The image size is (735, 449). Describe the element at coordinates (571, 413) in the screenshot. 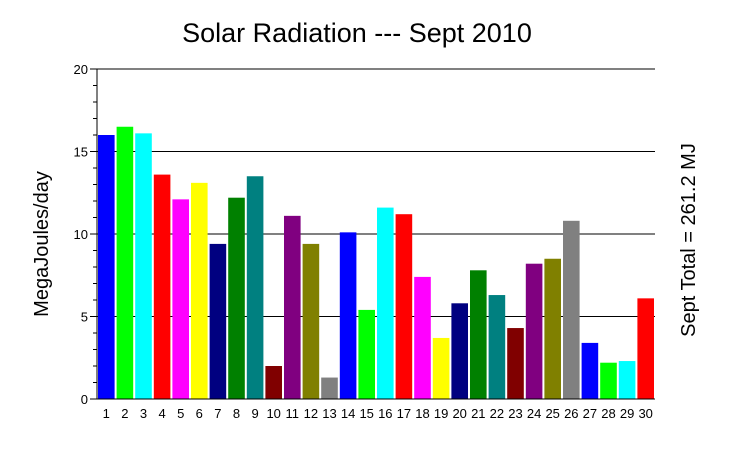

I see `x-tick-label-26: 26` at that location.